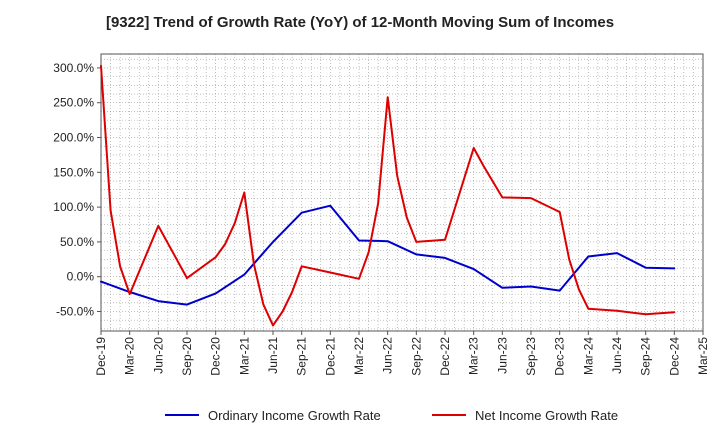 The image size is (720, 440). I want to click on x-tick-label: Dec-19, so click(101, 356).